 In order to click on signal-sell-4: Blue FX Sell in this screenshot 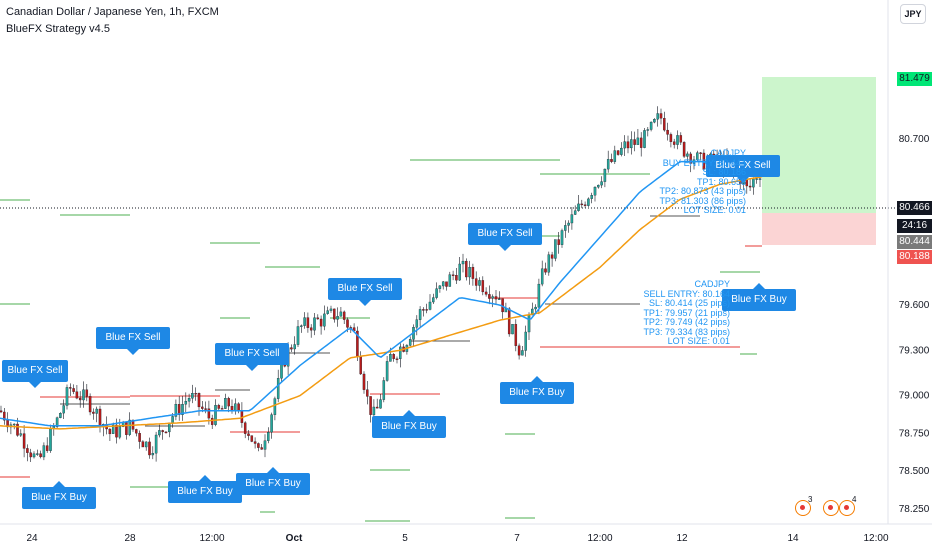, I will do `click(365, 292)`.